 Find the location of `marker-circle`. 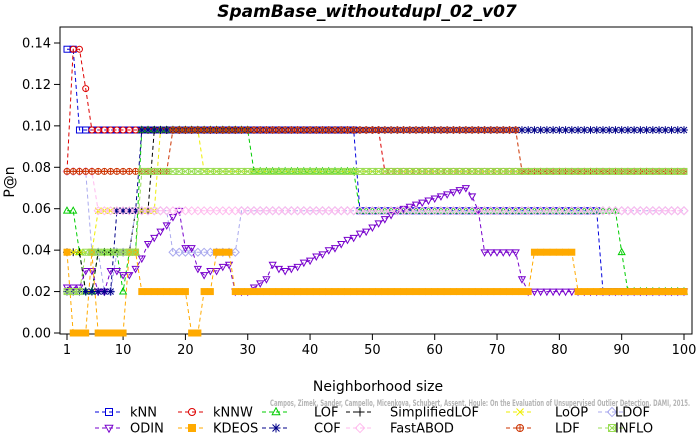

marker-circle is located at coordinates (86, 89).